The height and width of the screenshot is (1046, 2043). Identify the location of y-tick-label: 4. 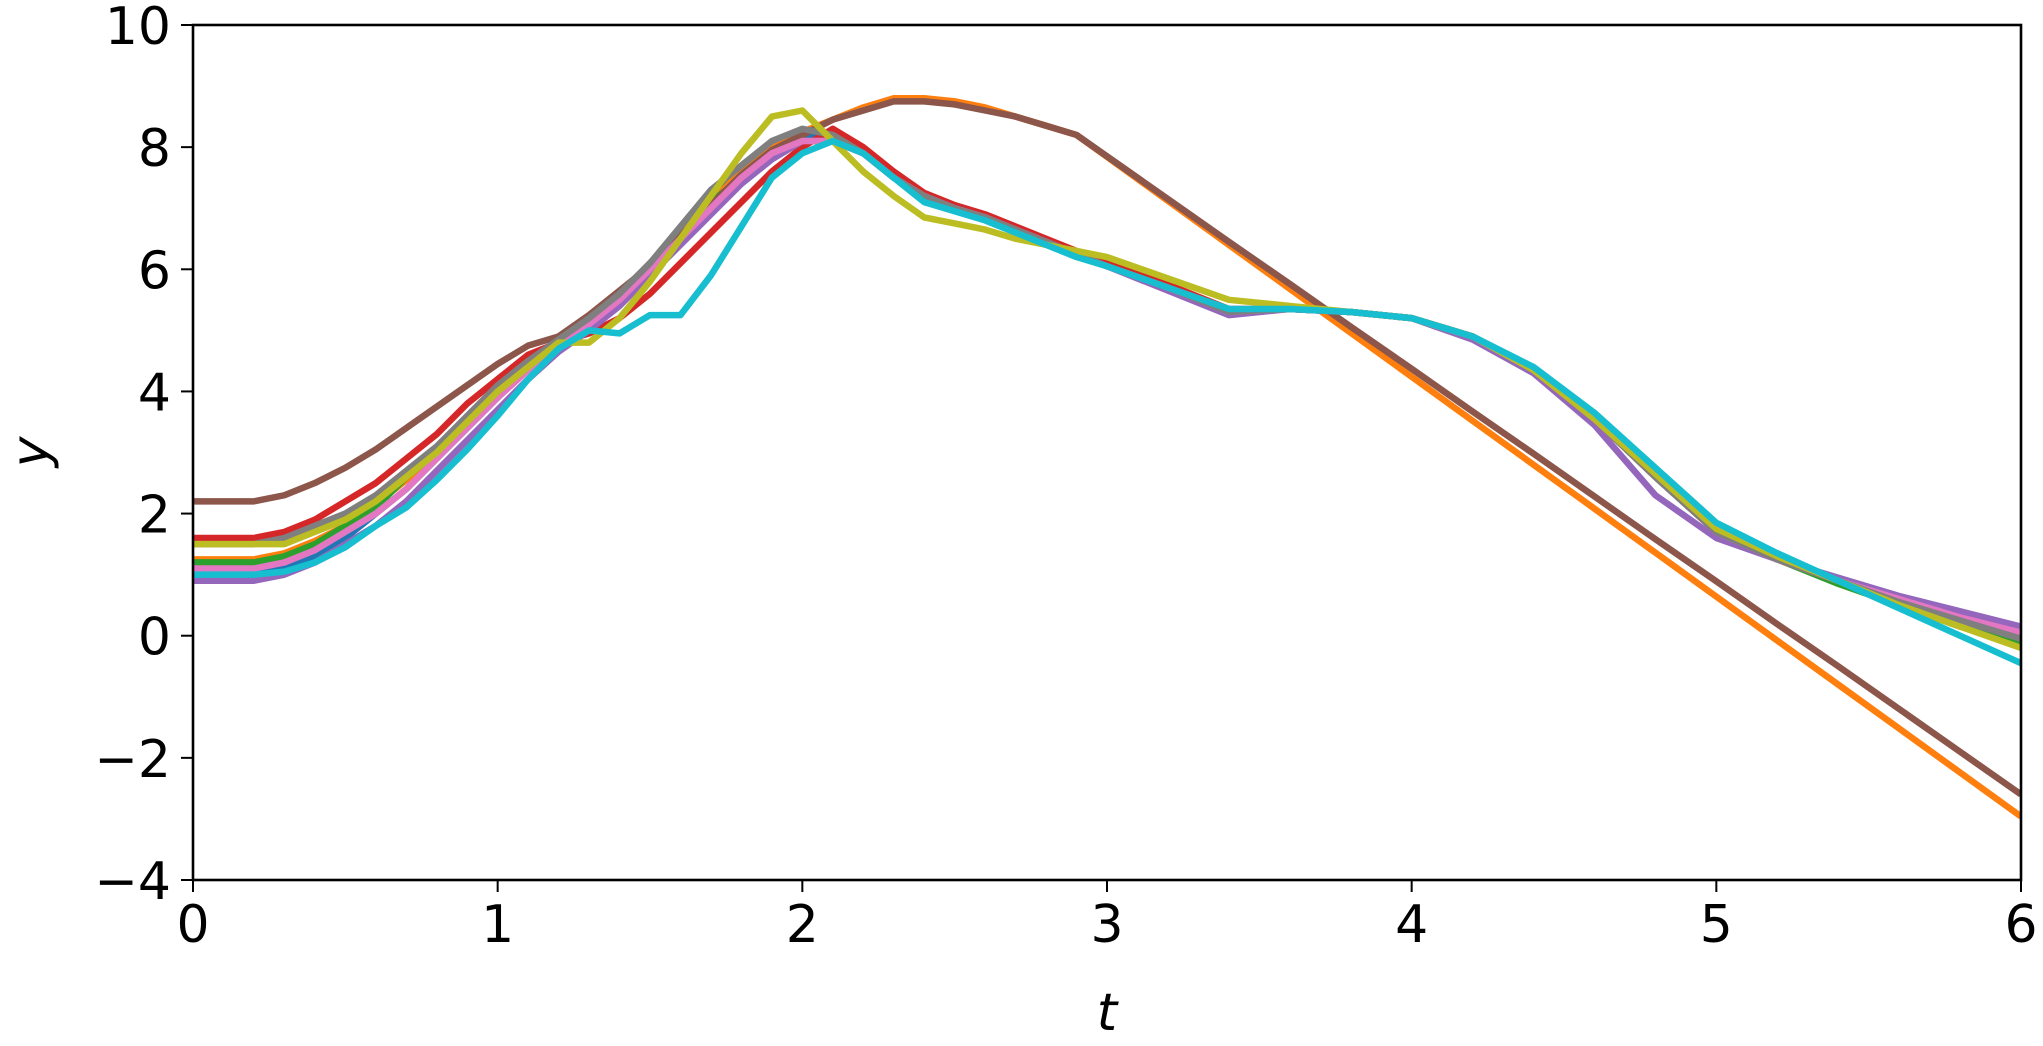
(154, 393).